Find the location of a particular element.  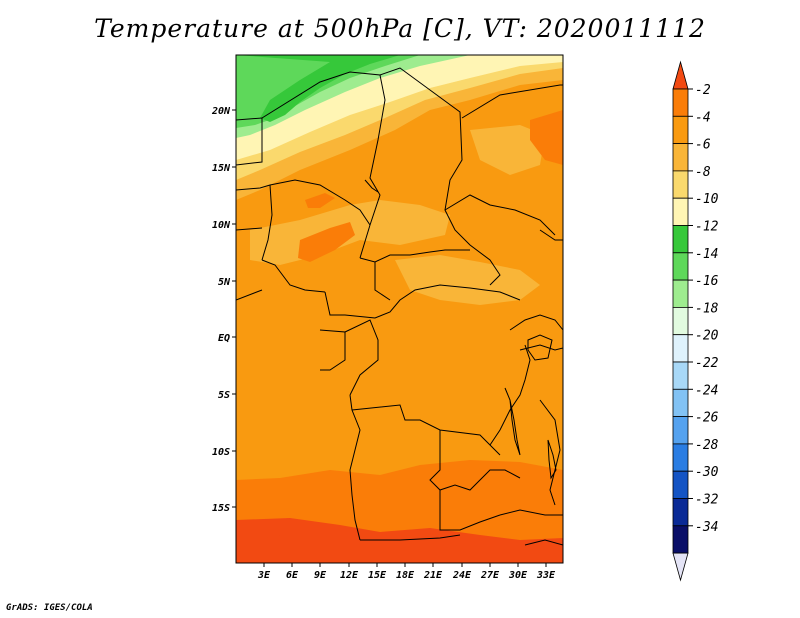

lon-ticks is located at coordinates (405, 565).